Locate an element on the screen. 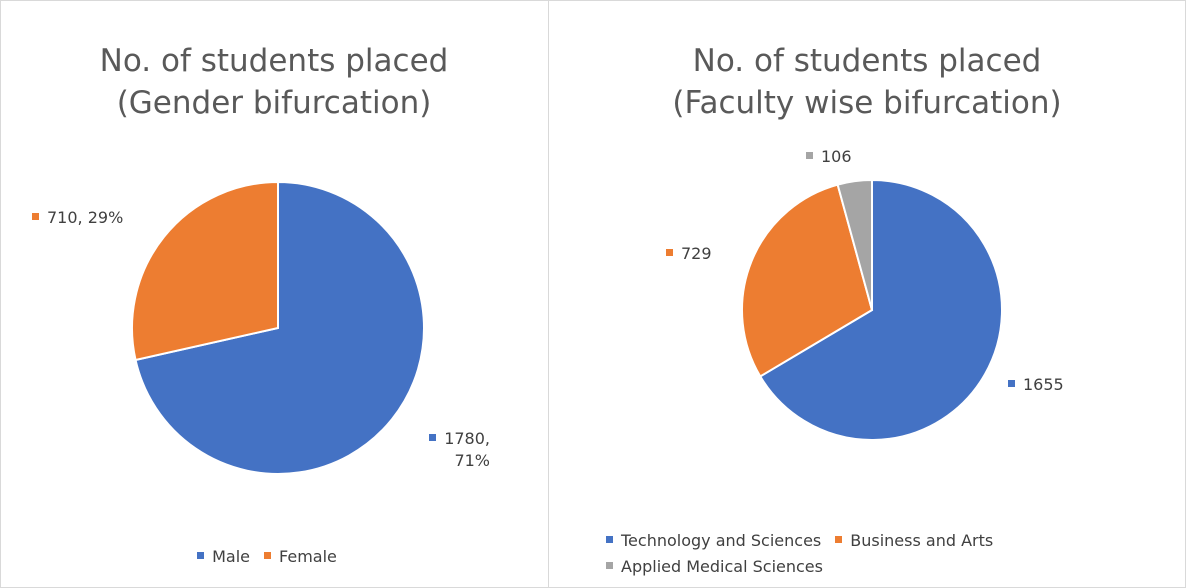  legend-item: Business and Arts is located at coordinates (914, 541).